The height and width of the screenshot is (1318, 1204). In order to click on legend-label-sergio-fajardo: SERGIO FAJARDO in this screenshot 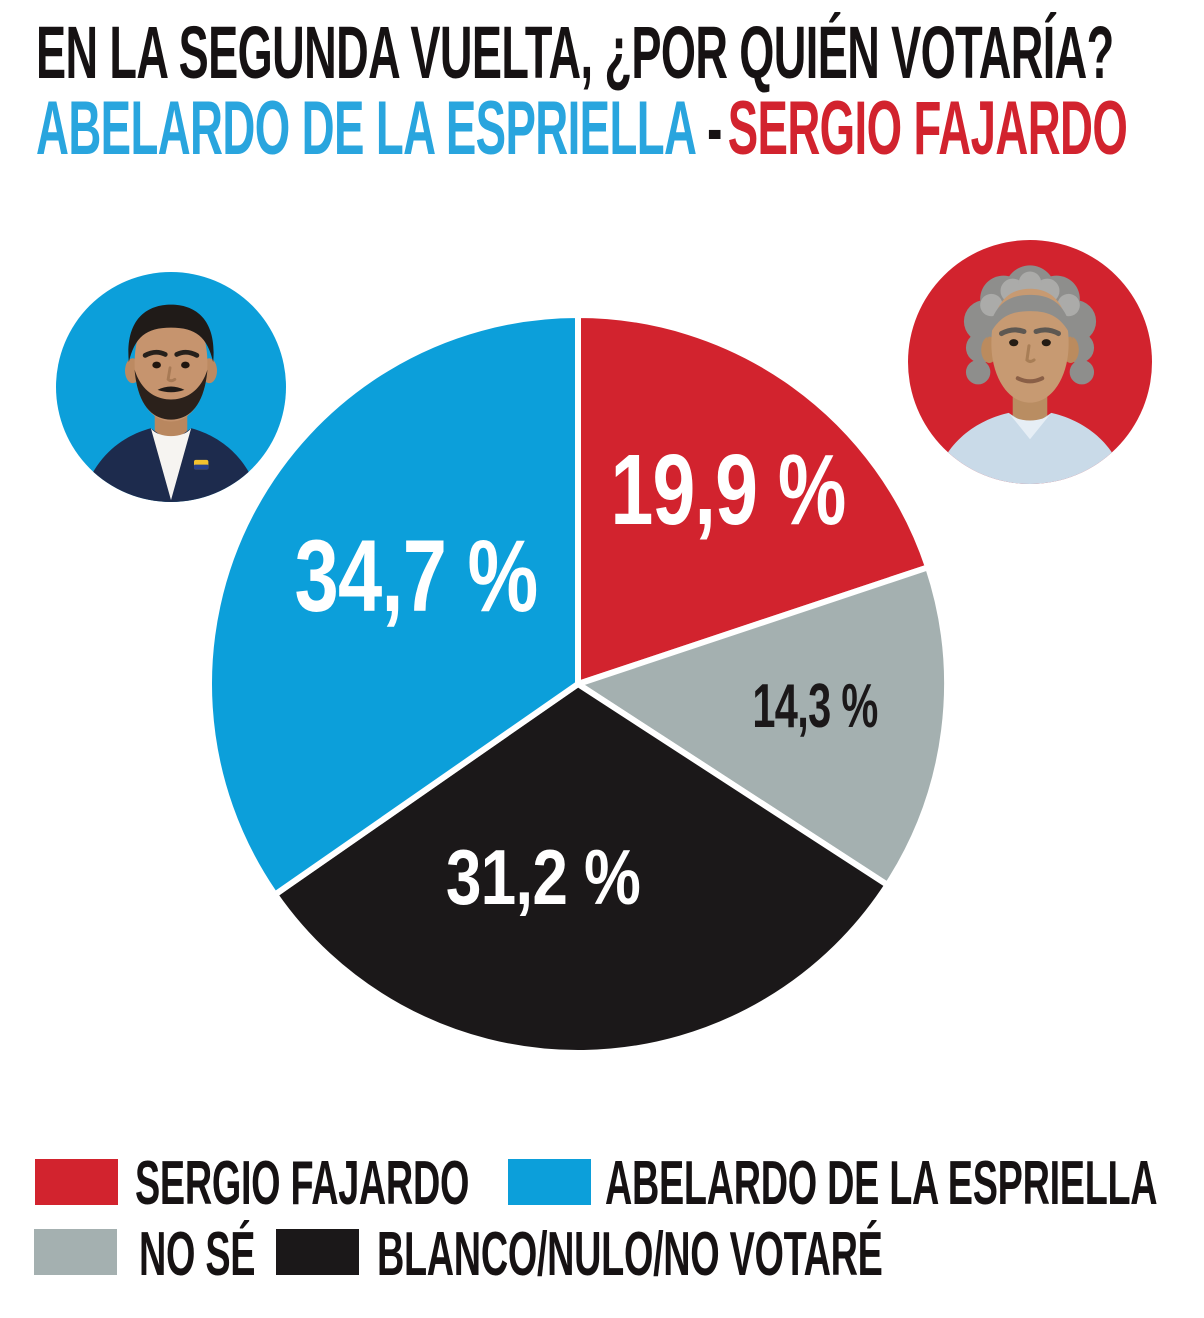, I will do `click(302, 1183)`.